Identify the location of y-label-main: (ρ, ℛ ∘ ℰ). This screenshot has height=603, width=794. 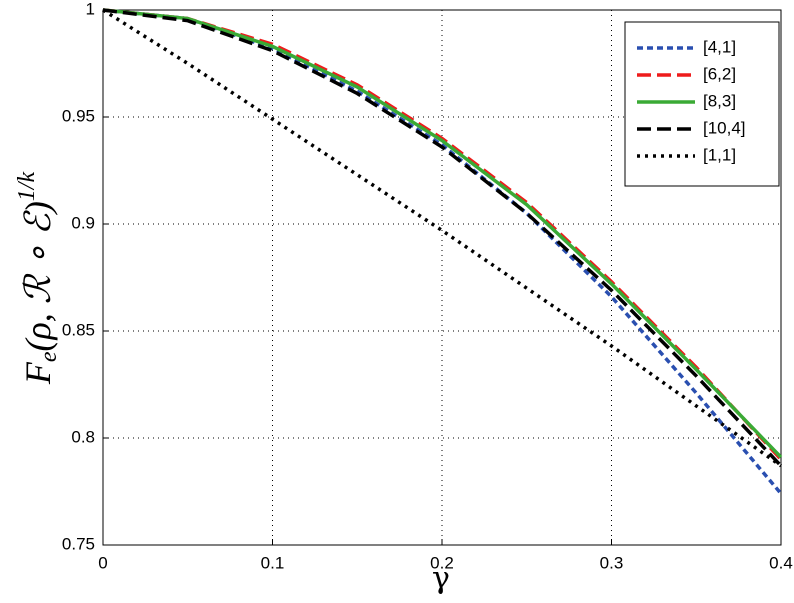
(38, 276).